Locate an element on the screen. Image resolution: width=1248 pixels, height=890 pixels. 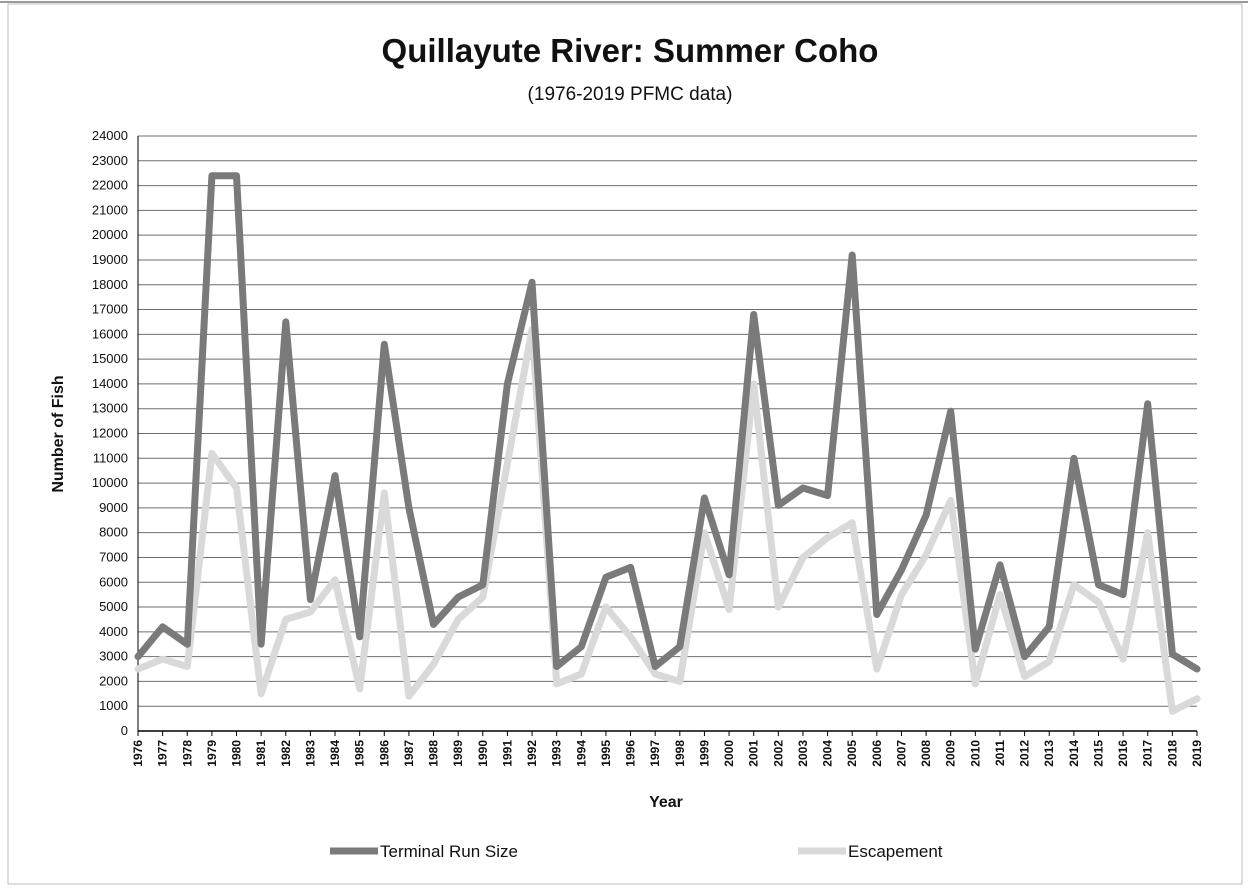
y-tick-label: 7000 is located at coordinates (113, 556).